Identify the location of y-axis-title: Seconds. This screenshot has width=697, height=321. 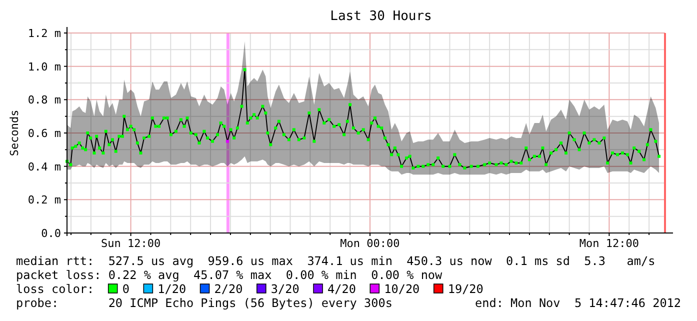
(14, 133).